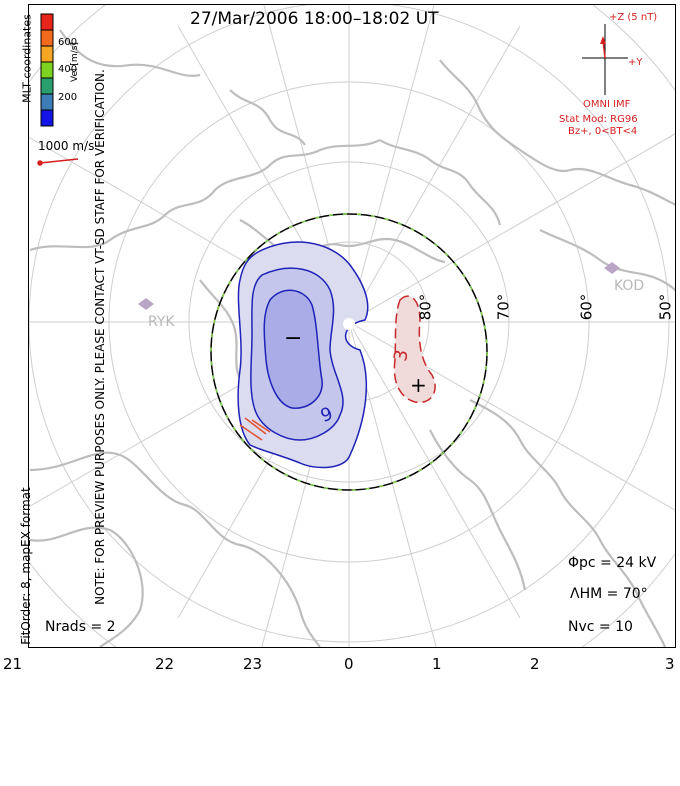  I want to click on coordinate-system-label: MLT coordinates, so click(27, 58).